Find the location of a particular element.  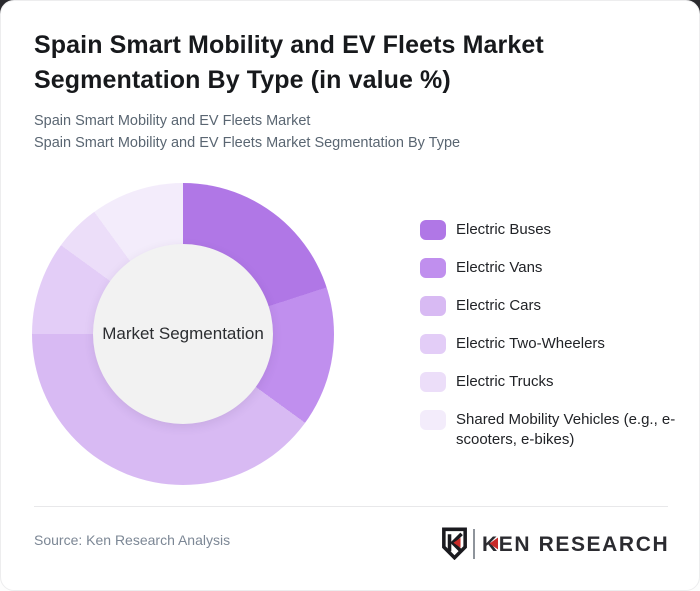

legend-item-electric-trucks: Electric Trucks is located at coordinates (557, 382).